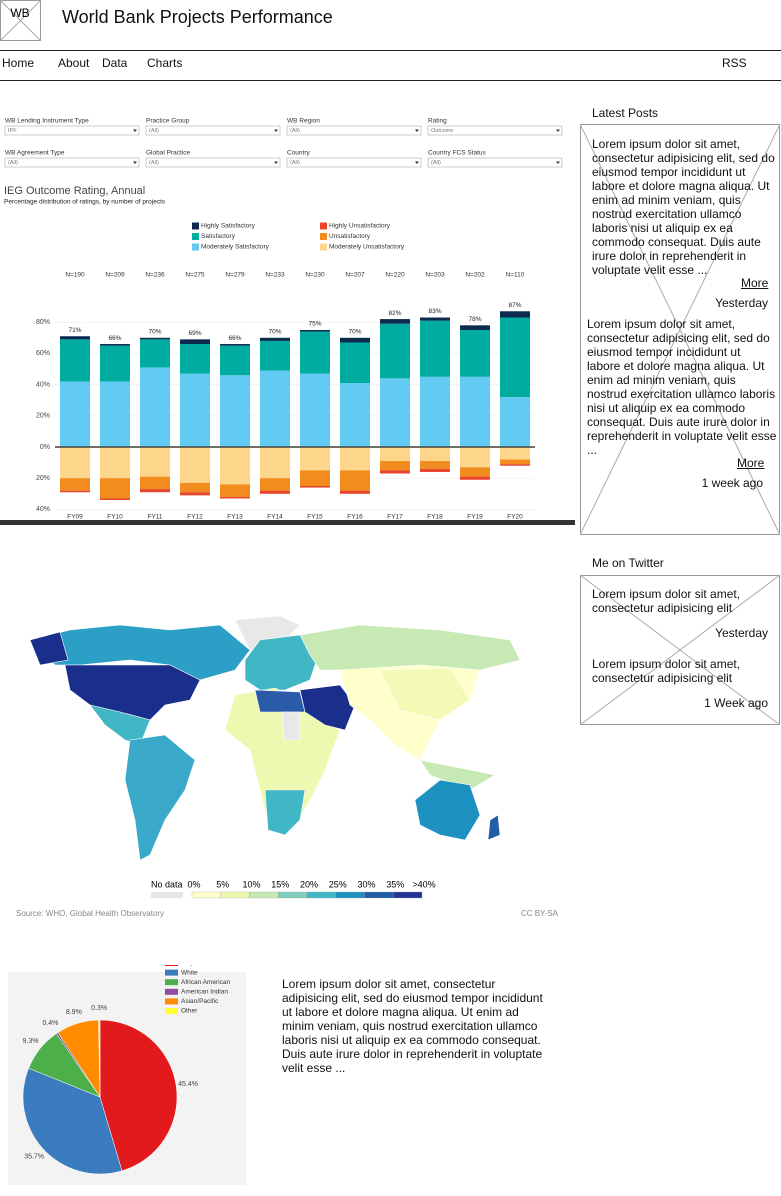  Describe the element at coordinates (423, 884) in the screenshot. I see `legend-label: >40%` at that location.